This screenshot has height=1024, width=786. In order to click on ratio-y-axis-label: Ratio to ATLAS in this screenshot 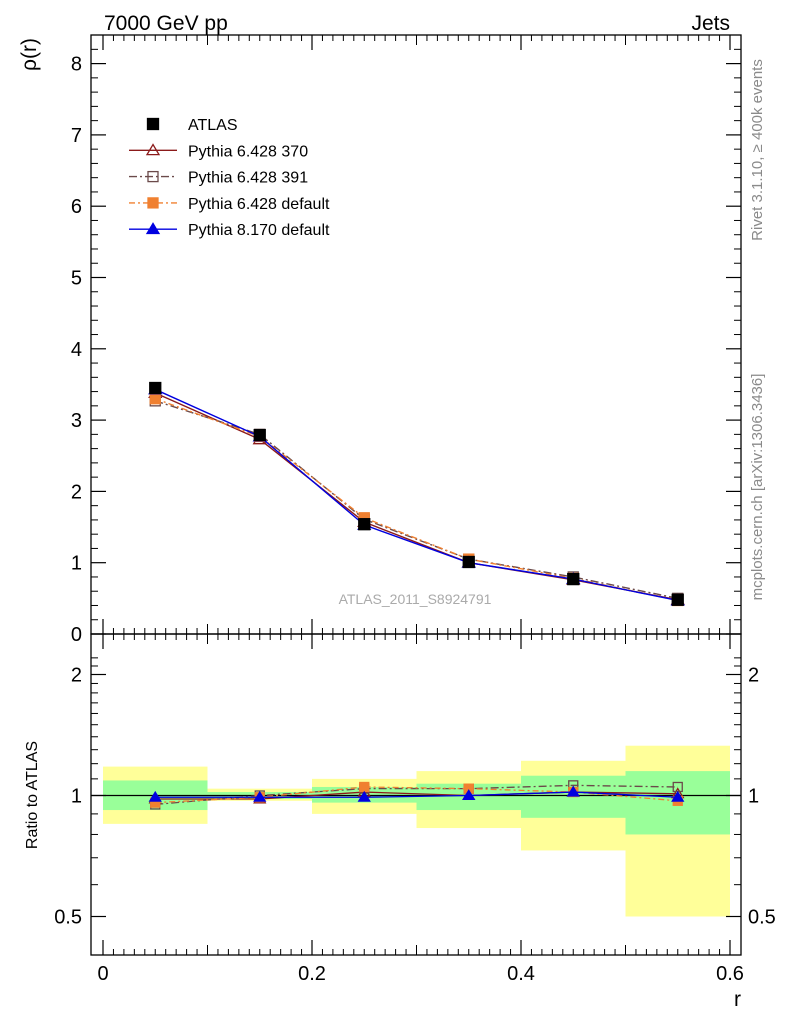, I will do `click(32, 795)`.